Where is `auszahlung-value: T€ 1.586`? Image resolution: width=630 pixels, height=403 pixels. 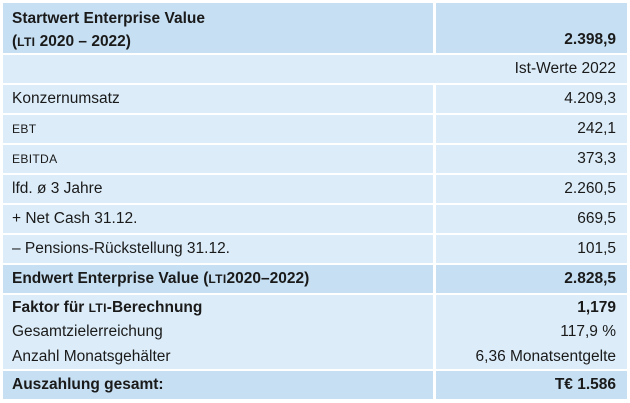 auszahlung-value: T€ 1.586 is located at coordinates (531, 385).